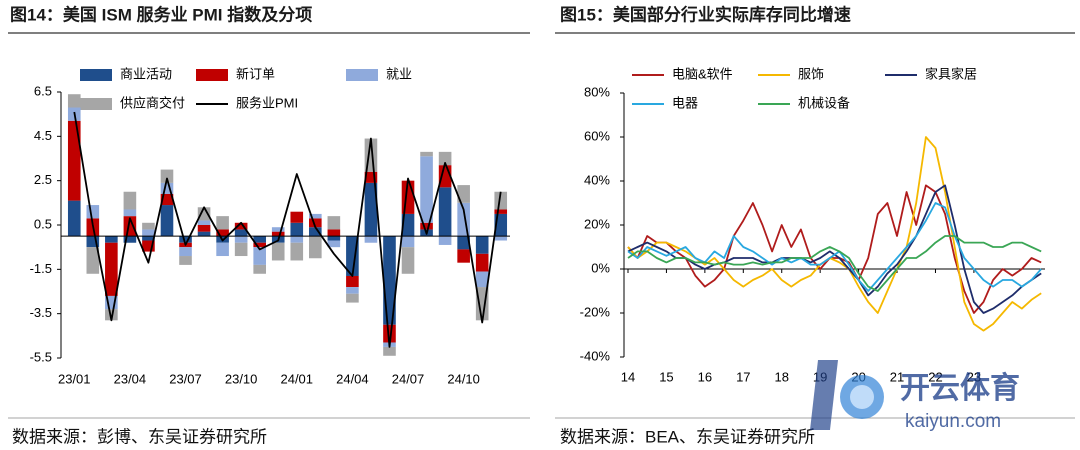 Image resolution: width=1080 pixels, height=450 pixels. What do you see at coordinates (41, 268) in the screenshot?
I see `y-tick-label: -1.5` at bounding box center [41, 268].